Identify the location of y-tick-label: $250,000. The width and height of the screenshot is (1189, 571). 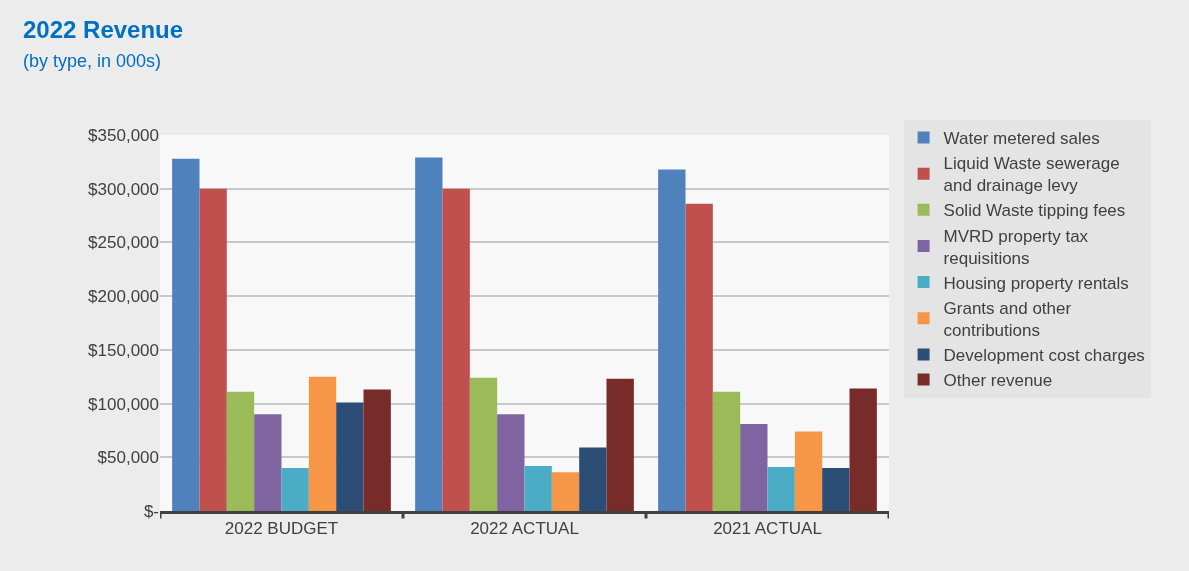
(123, 243).